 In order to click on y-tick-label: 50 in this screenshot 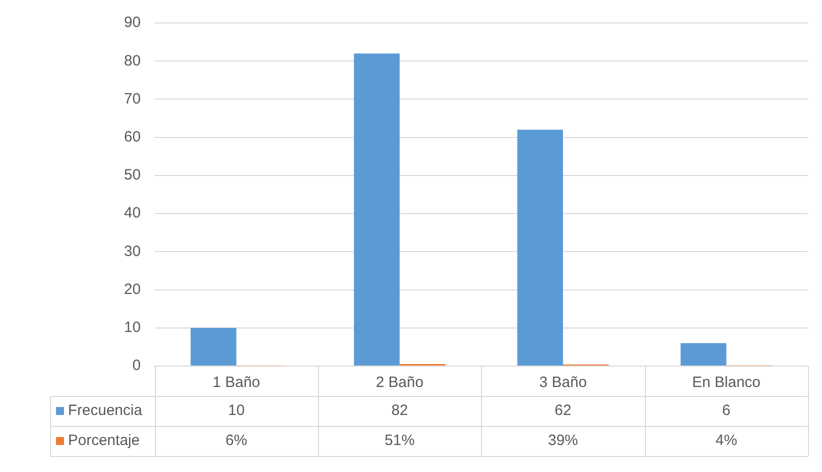, I will do `click(132, 175)`.